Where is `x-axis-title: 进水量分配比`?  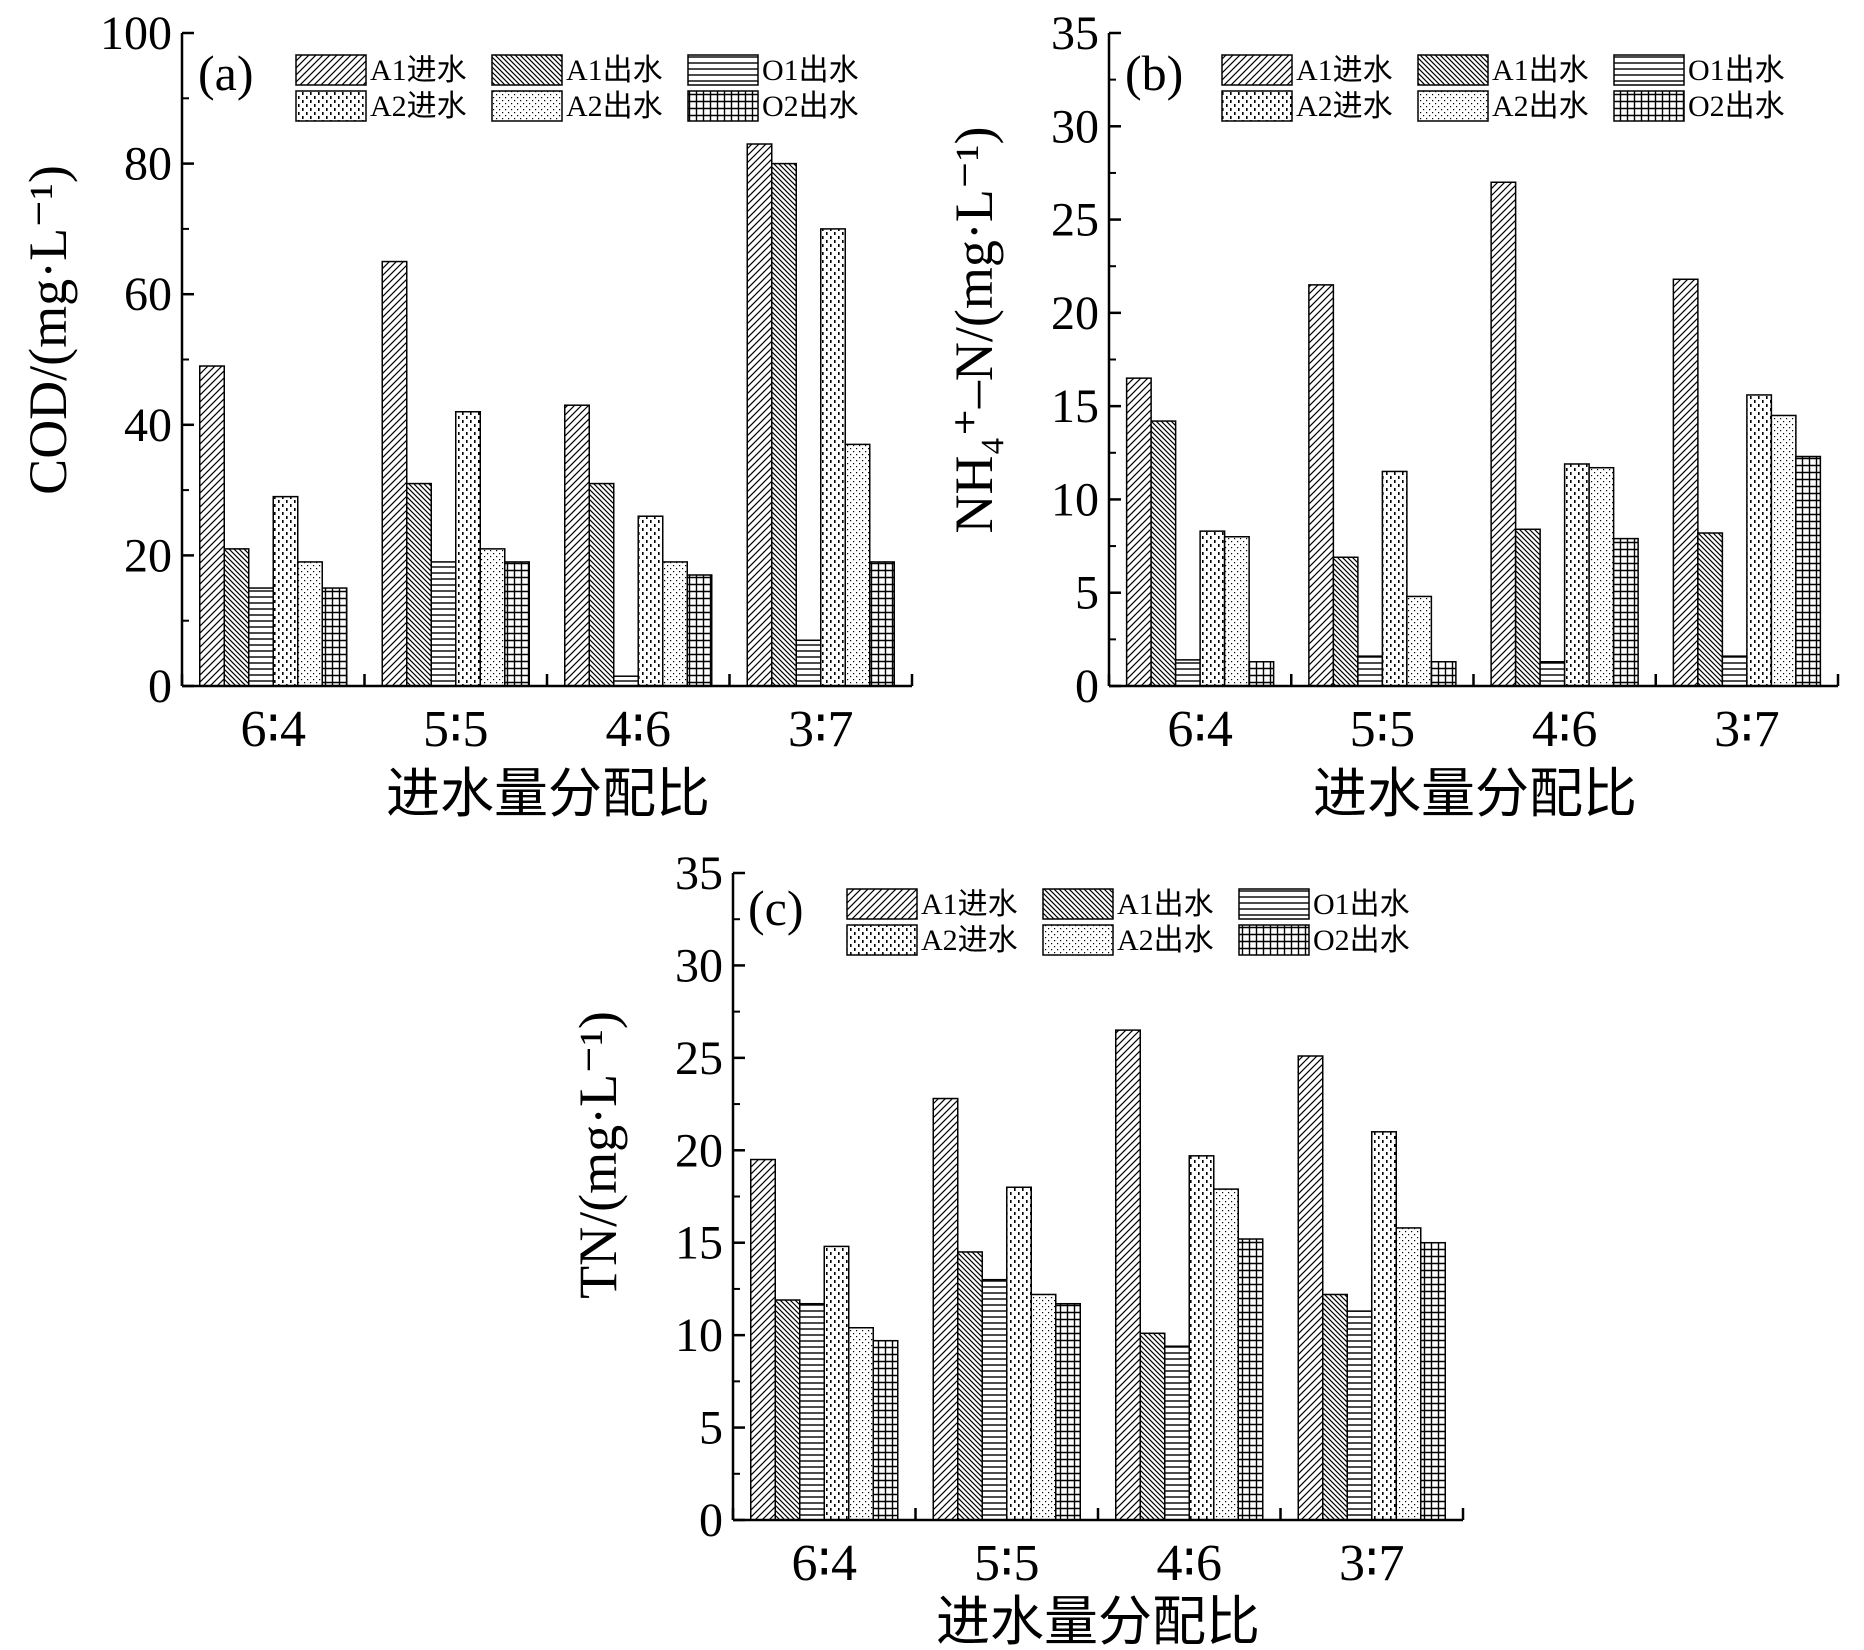
x-axis-title: 进水量分配比 is located at coordinates (1475, 794).